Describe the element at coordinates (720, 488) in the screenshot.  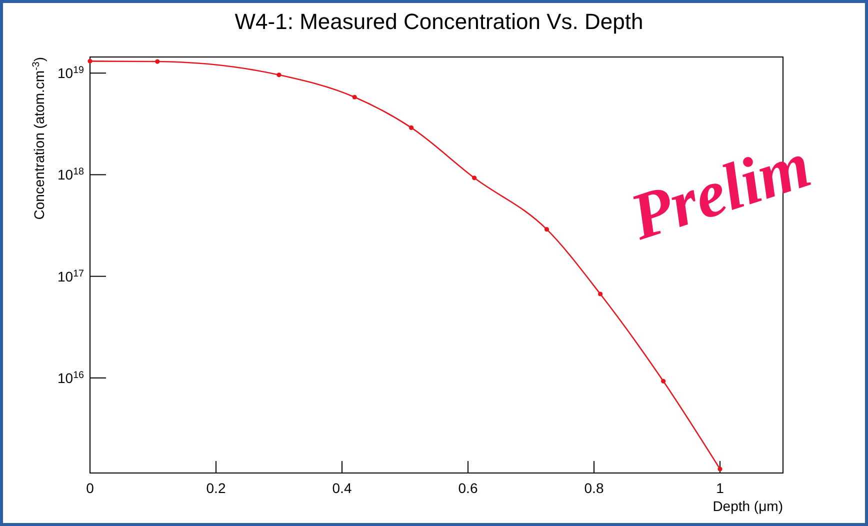
I see `x-tick-label: 1` at that location.